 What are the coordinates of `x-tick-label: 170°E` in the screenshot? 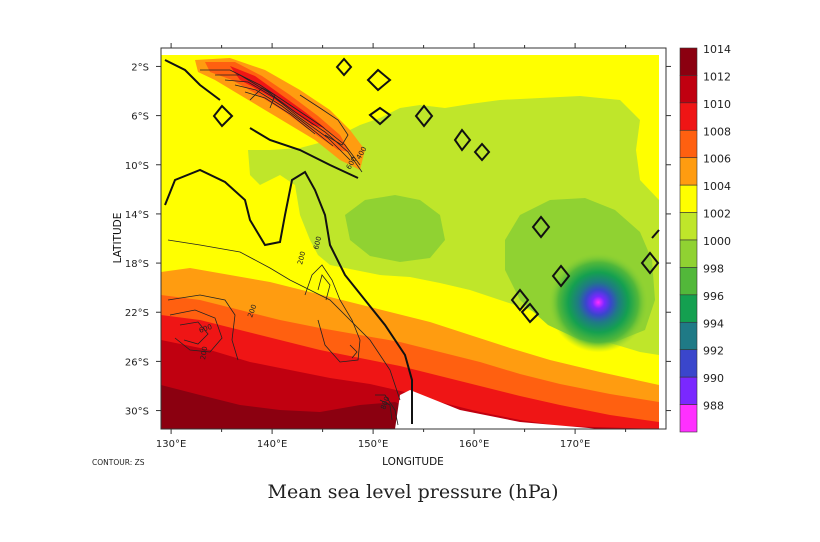 It's located at (575, 444).